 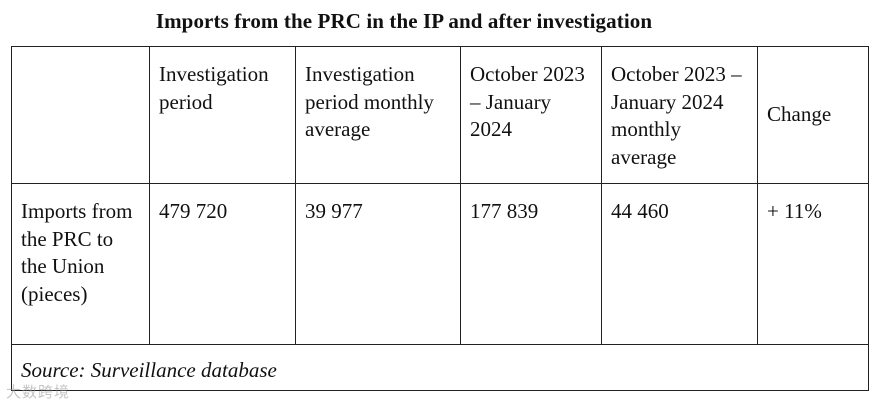 I want to click on watermark: 大数跨境, so click(x=38, y=392).